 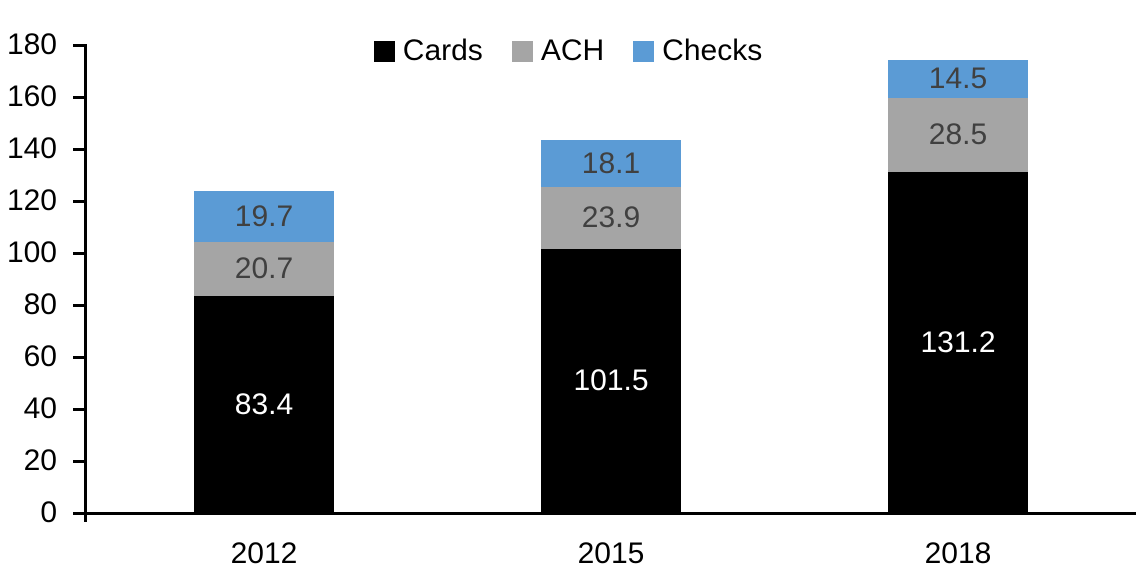 I want to click on x-axis-label-2012: 2012, so click(x=264, y=553).